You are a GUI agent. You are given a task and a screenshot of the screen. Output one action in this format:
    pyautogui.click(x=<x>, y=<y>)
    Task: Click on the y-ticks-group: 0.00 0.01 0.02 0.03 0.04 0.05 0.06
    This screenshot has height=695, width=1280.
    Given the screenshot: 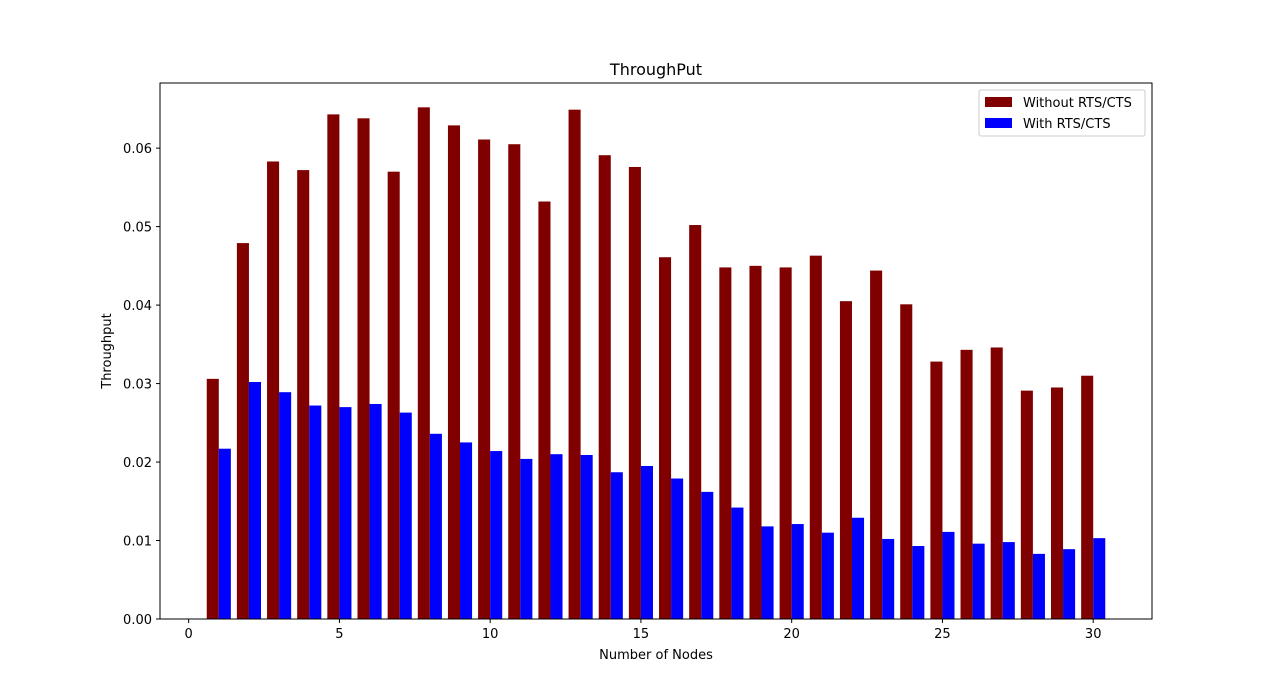 What is the action you would take?
    pyautogui.click(x=141, y=385)
    